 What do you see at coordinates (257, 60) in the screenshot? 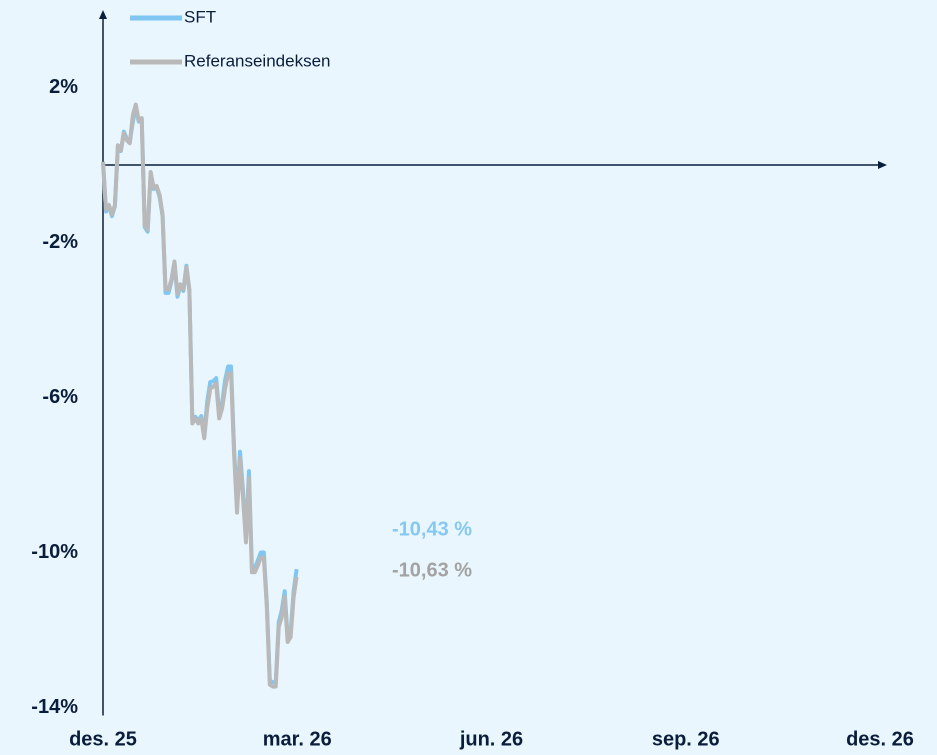
I see `legend-label: Referanseindeksen` at bounding box center [257, 60].